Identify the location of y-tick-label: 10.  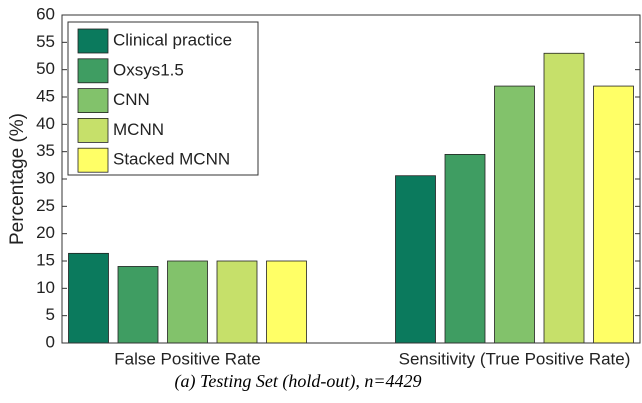
(45, 287).